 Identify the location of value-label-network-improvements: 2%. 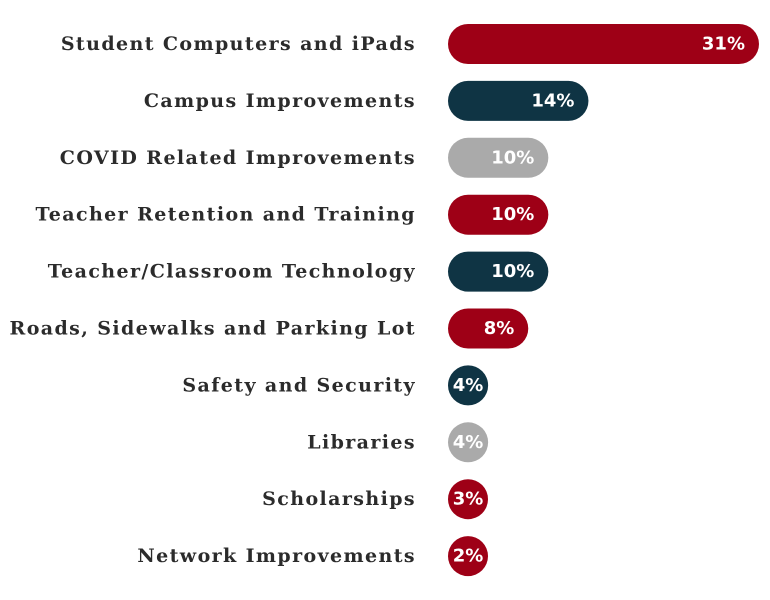
(468, 556).